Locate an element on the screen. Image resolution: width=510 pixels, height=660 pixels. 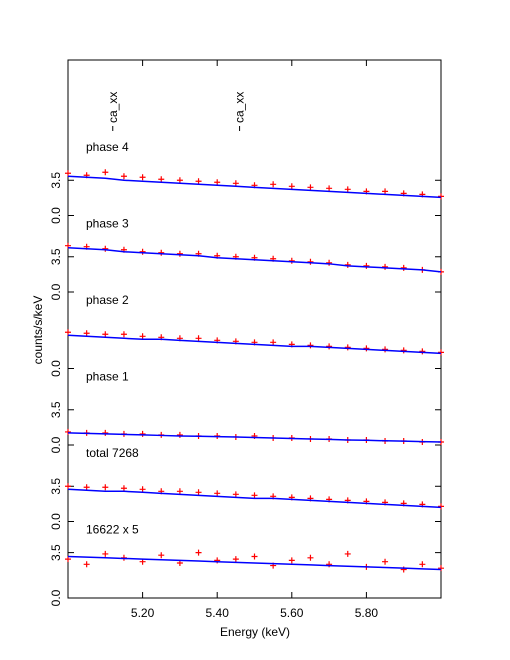
panel-title: phase 1 is located at coordinates (107, 377).